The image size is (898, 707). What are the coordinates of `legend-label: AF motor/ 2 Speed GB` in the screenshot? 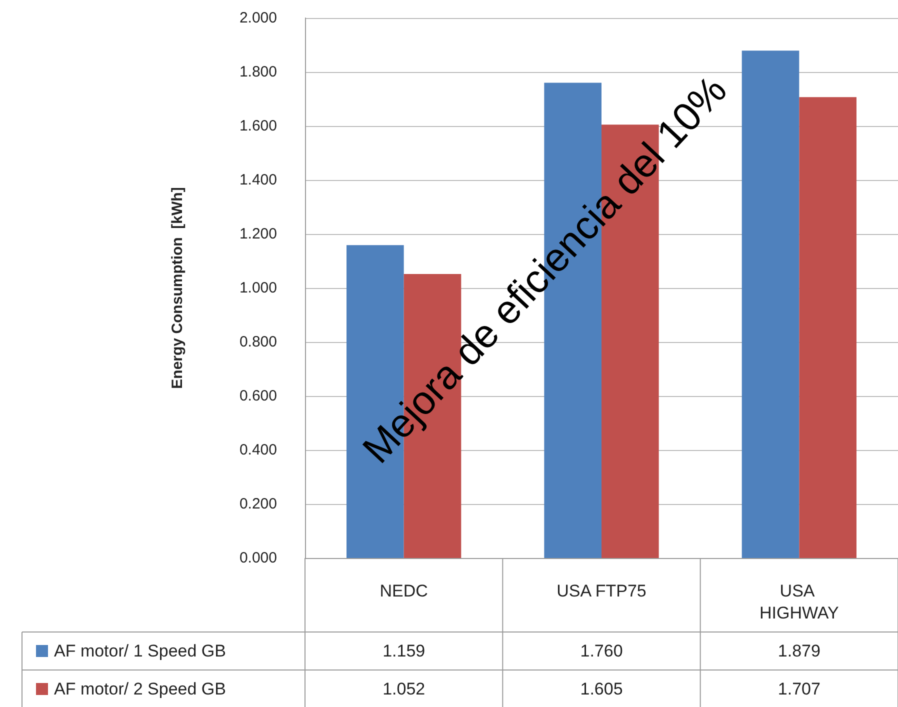 It's located at (140, 689).